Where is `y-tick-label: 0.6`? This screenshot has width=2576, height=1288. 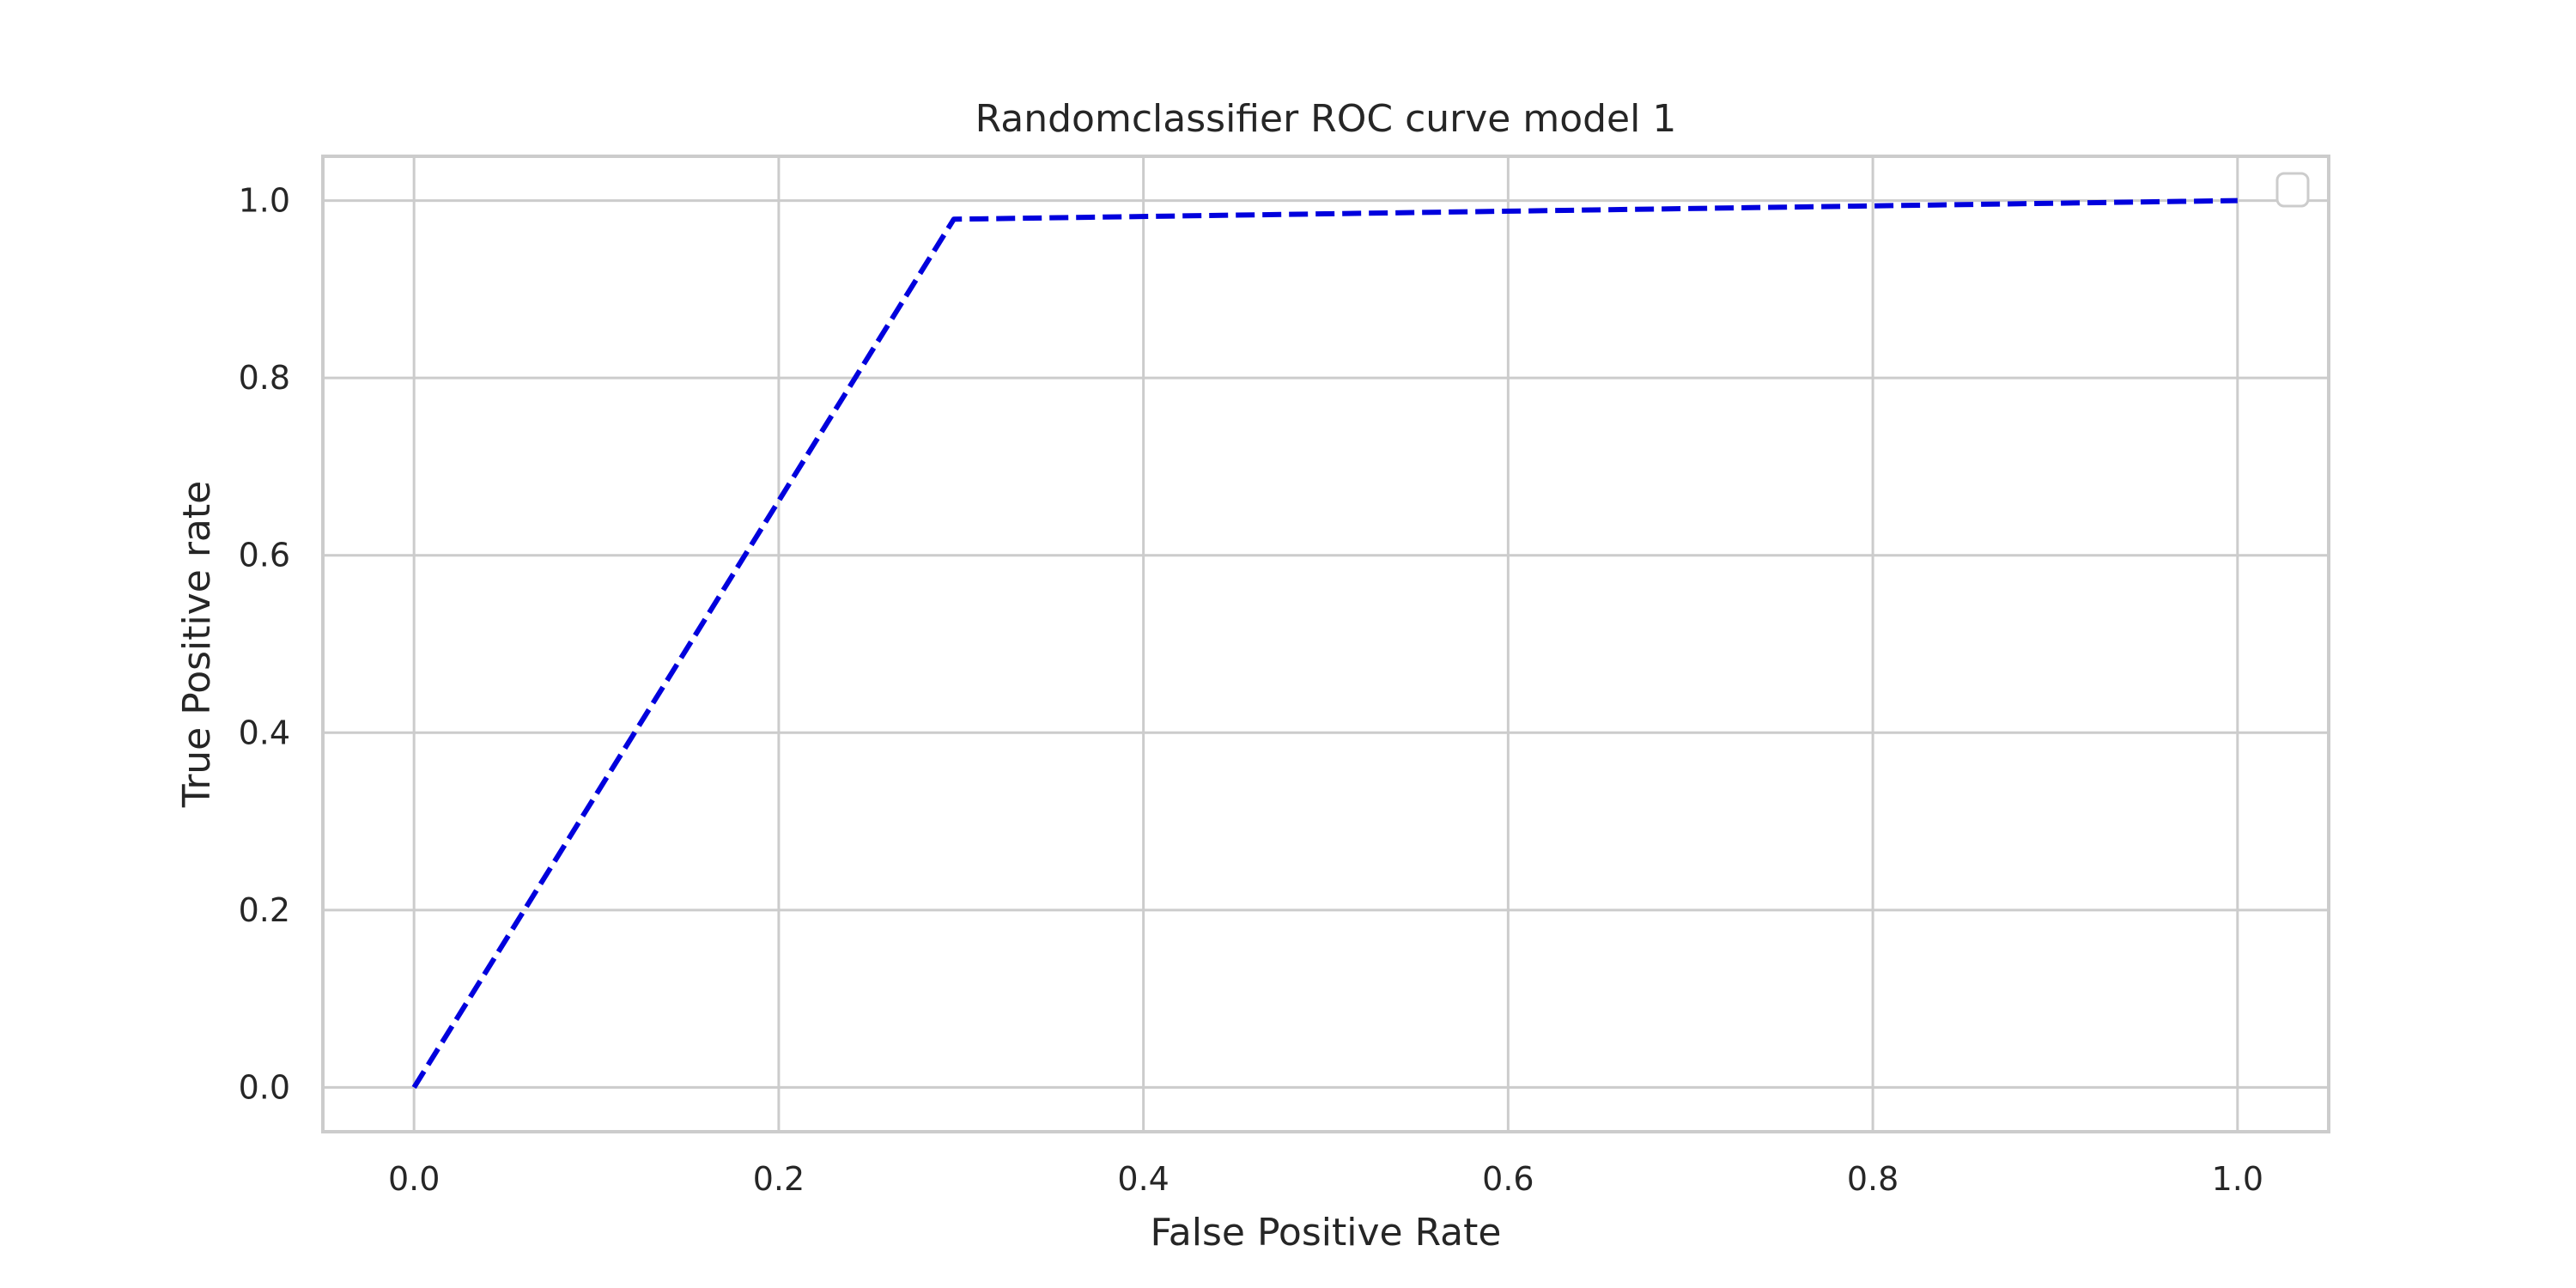 y-tick-label: 0.6 is located at coordinates (264, 555).